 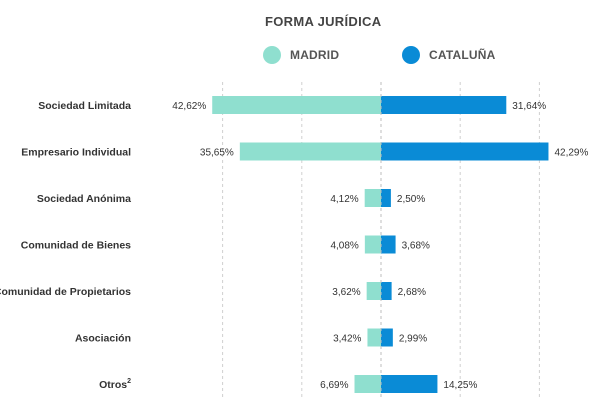 I want to click on value-label-madrid-3: 4,08%, so click(x=344, y=246).